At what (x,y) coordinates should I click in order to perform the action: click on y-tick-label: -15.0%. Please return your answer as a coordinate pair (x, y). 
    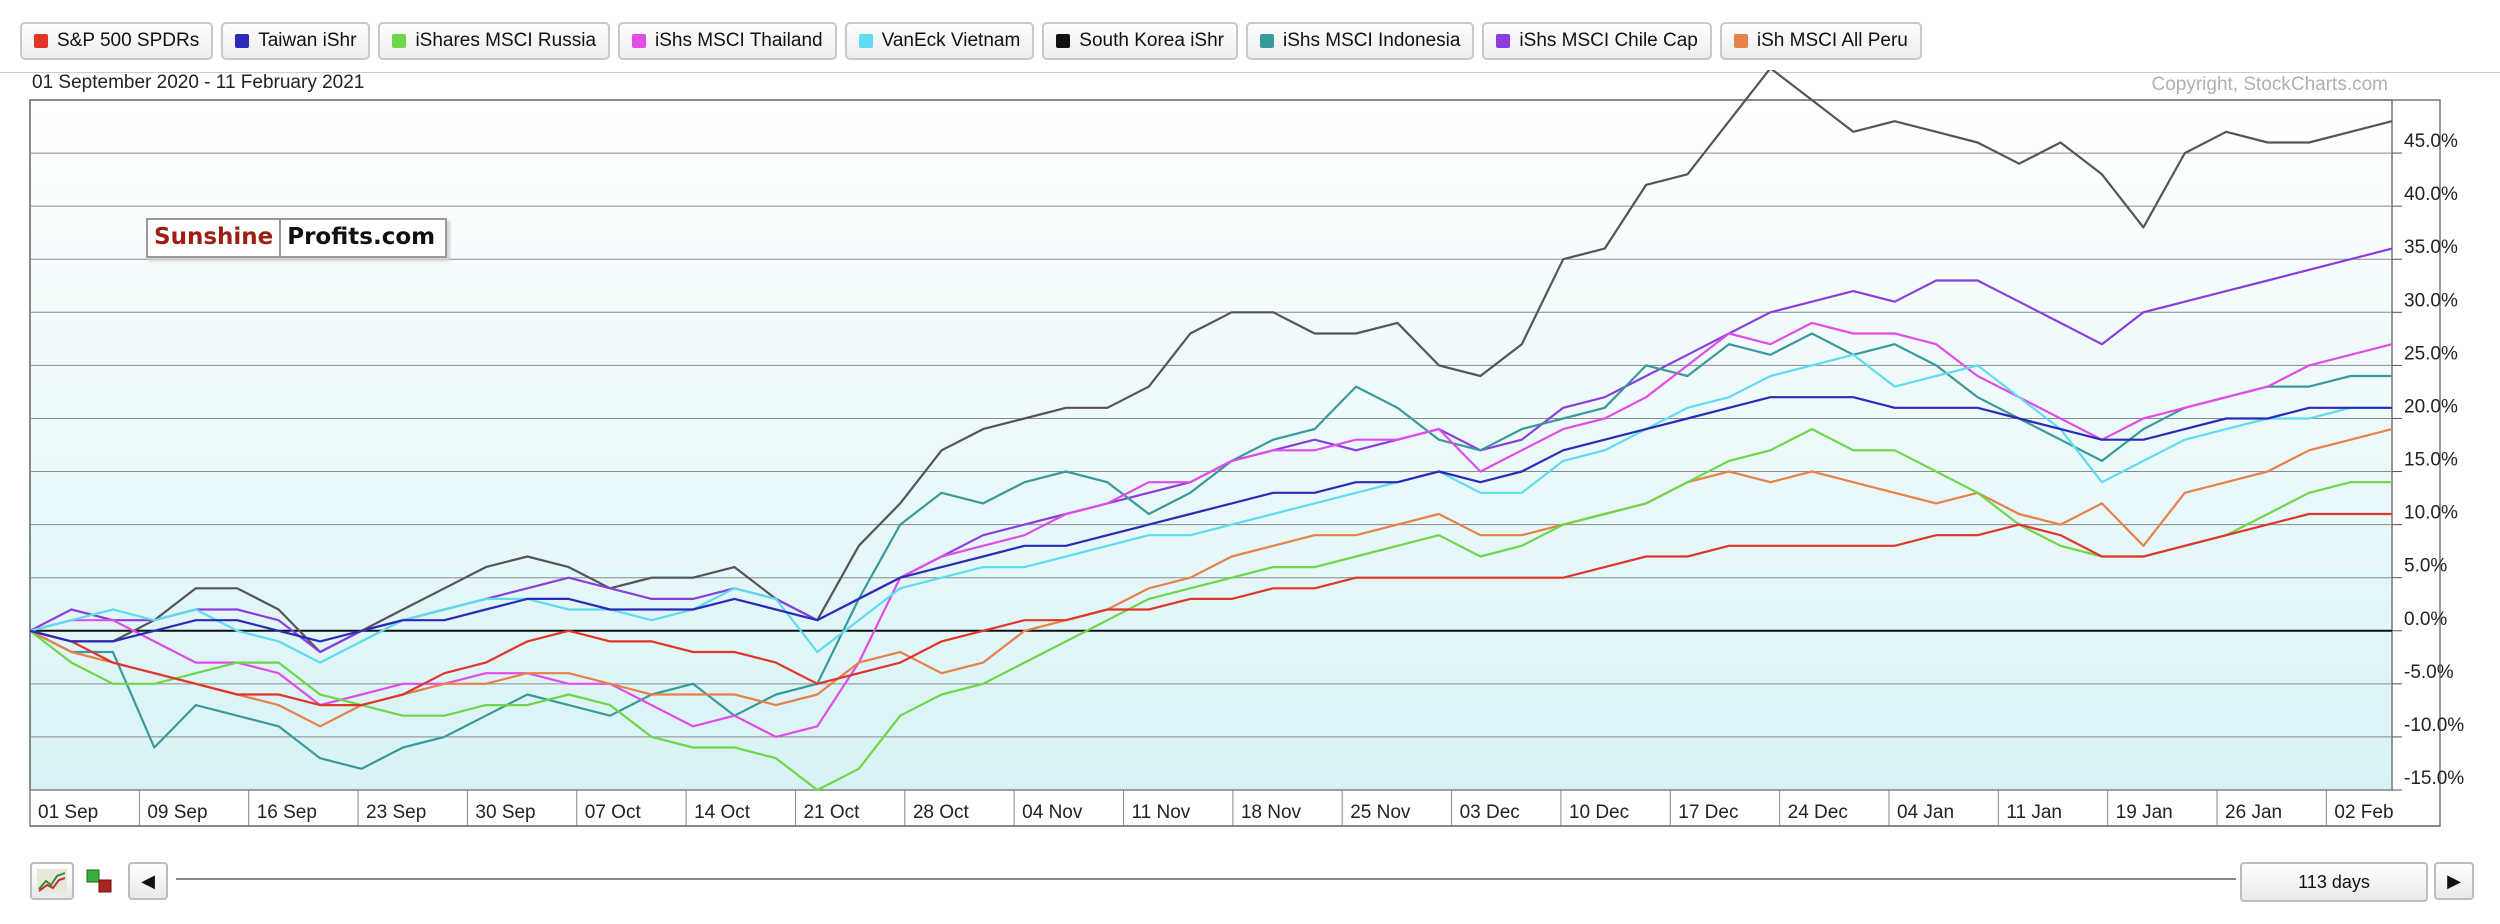
    Looking at the image, I should click on (2434, 778).